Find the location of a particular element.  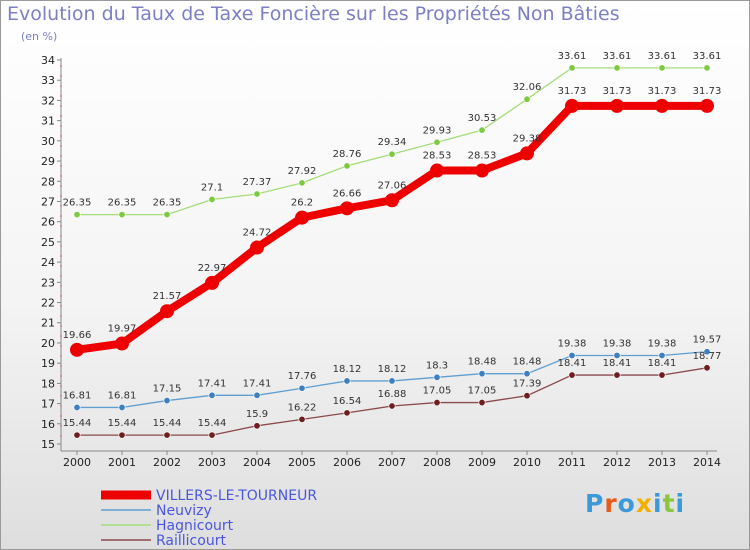

y-tick-label: 30 is located at coordinates (48, 141).